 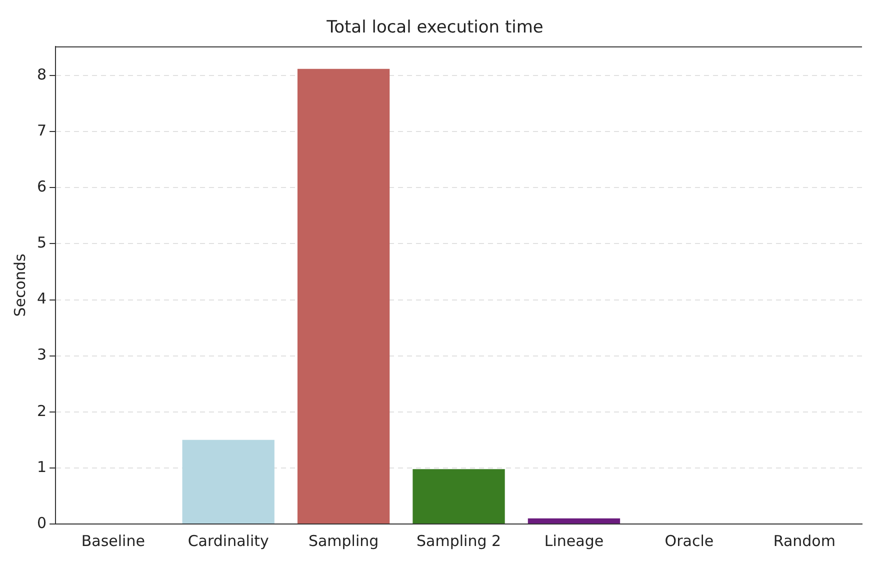 What do you see at coordinates (41, 130) in the screenshot?
I see `y-tick-label: 7` at bounding box center [41, 130].